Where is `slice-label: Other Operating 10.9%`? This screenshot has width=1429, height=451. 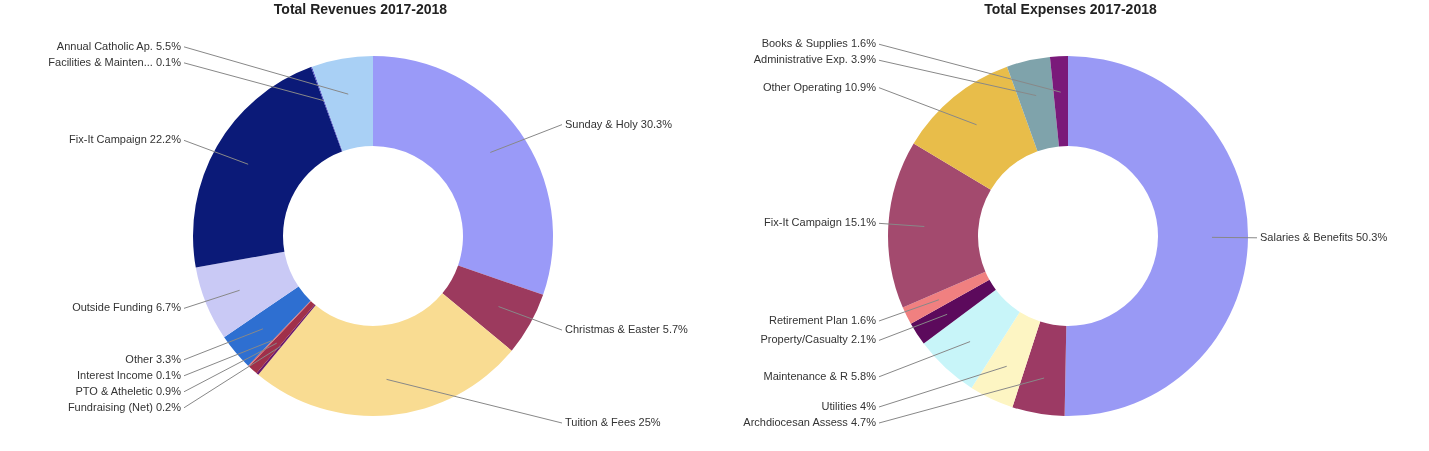
slice-label: Other Operating 10.9% is located at coordinates (819, 86).